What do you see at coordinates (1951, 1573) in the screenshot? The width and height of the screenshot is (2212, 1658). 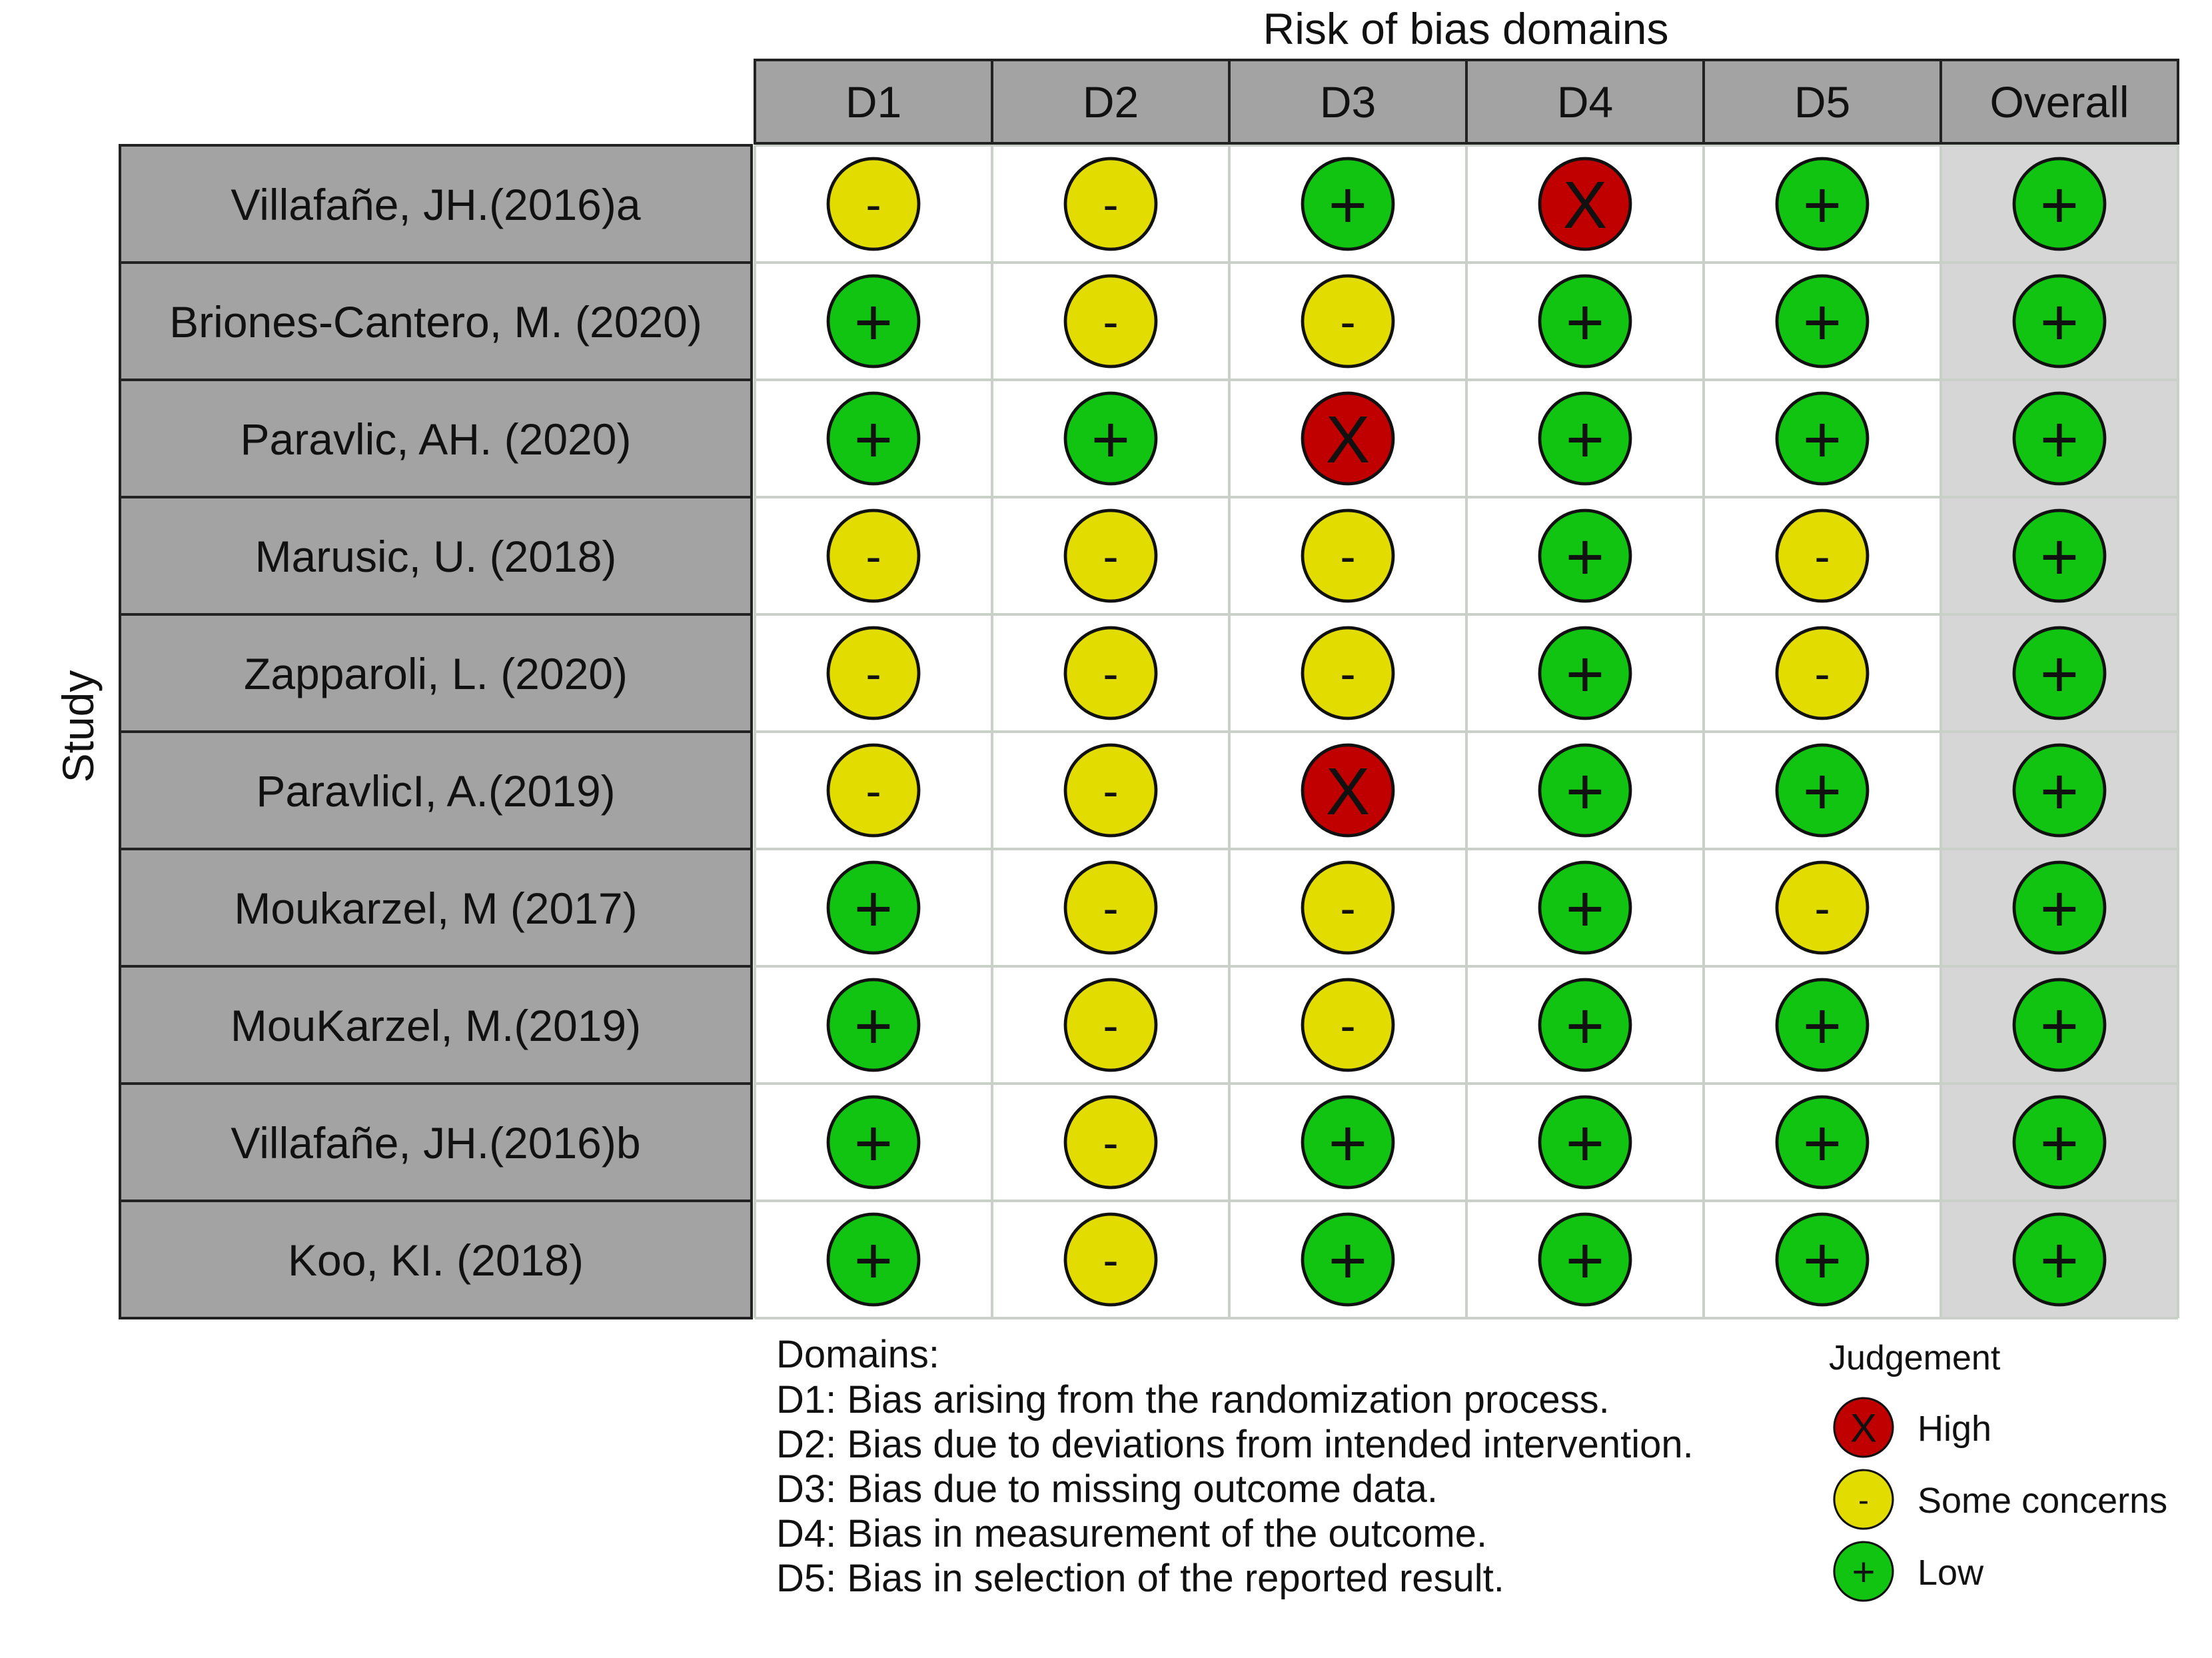 I see `legend-label: Low` at bounding box center [1951, 1573].